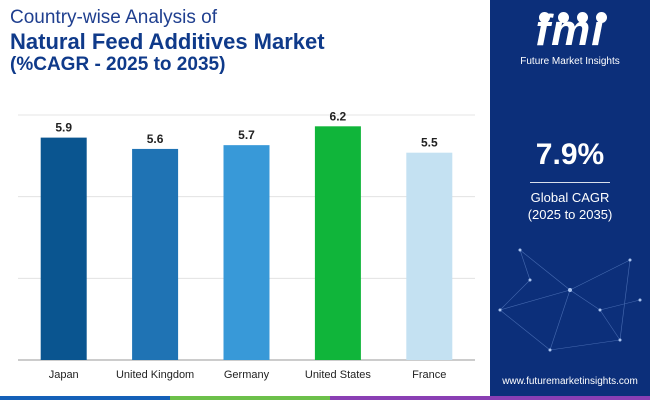 This screenshot has width=650, height=400. What do you see at coordinates (429, 375) in the screenshot?
I see `category-label: France` at bounding box center [429, 375].